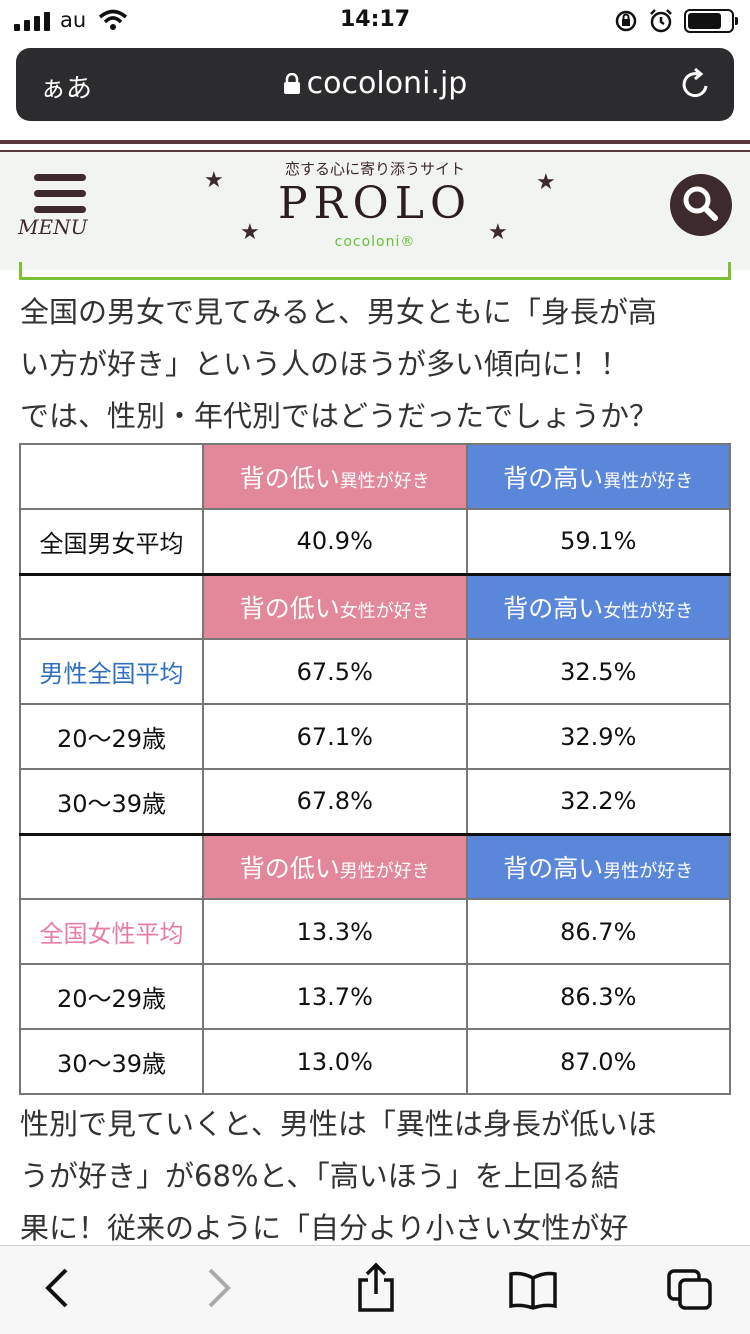 Image resolution: width=750 pixels, height=1334 pixels. Describe the element at coordinates (320, 1176) in the screenshot. I see `text-line: うが好き」が68%と、「高いほう」を上回る結` at that location.